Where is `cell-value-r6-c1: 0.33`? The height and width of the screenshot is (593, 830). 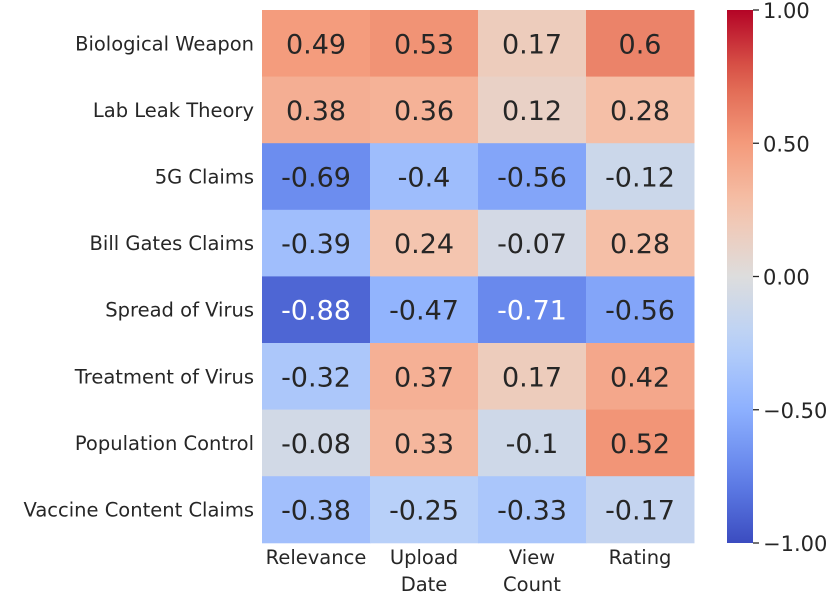 cell-value-r6-c1: 0.33 is located at coordinates (424, 444).